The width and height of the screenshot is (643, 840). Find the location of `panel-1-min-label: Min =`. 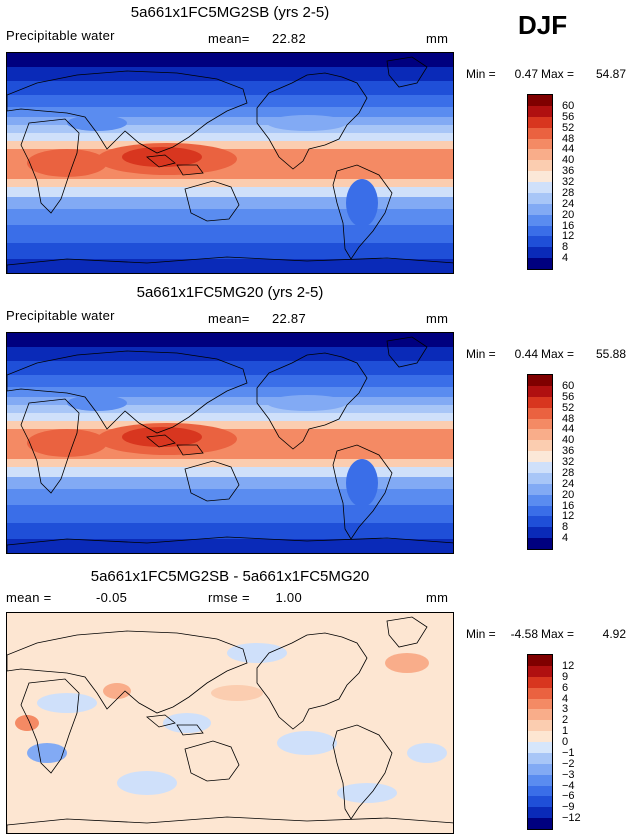

panel-1-min-label: Min = is located at coordinates (481, 74).